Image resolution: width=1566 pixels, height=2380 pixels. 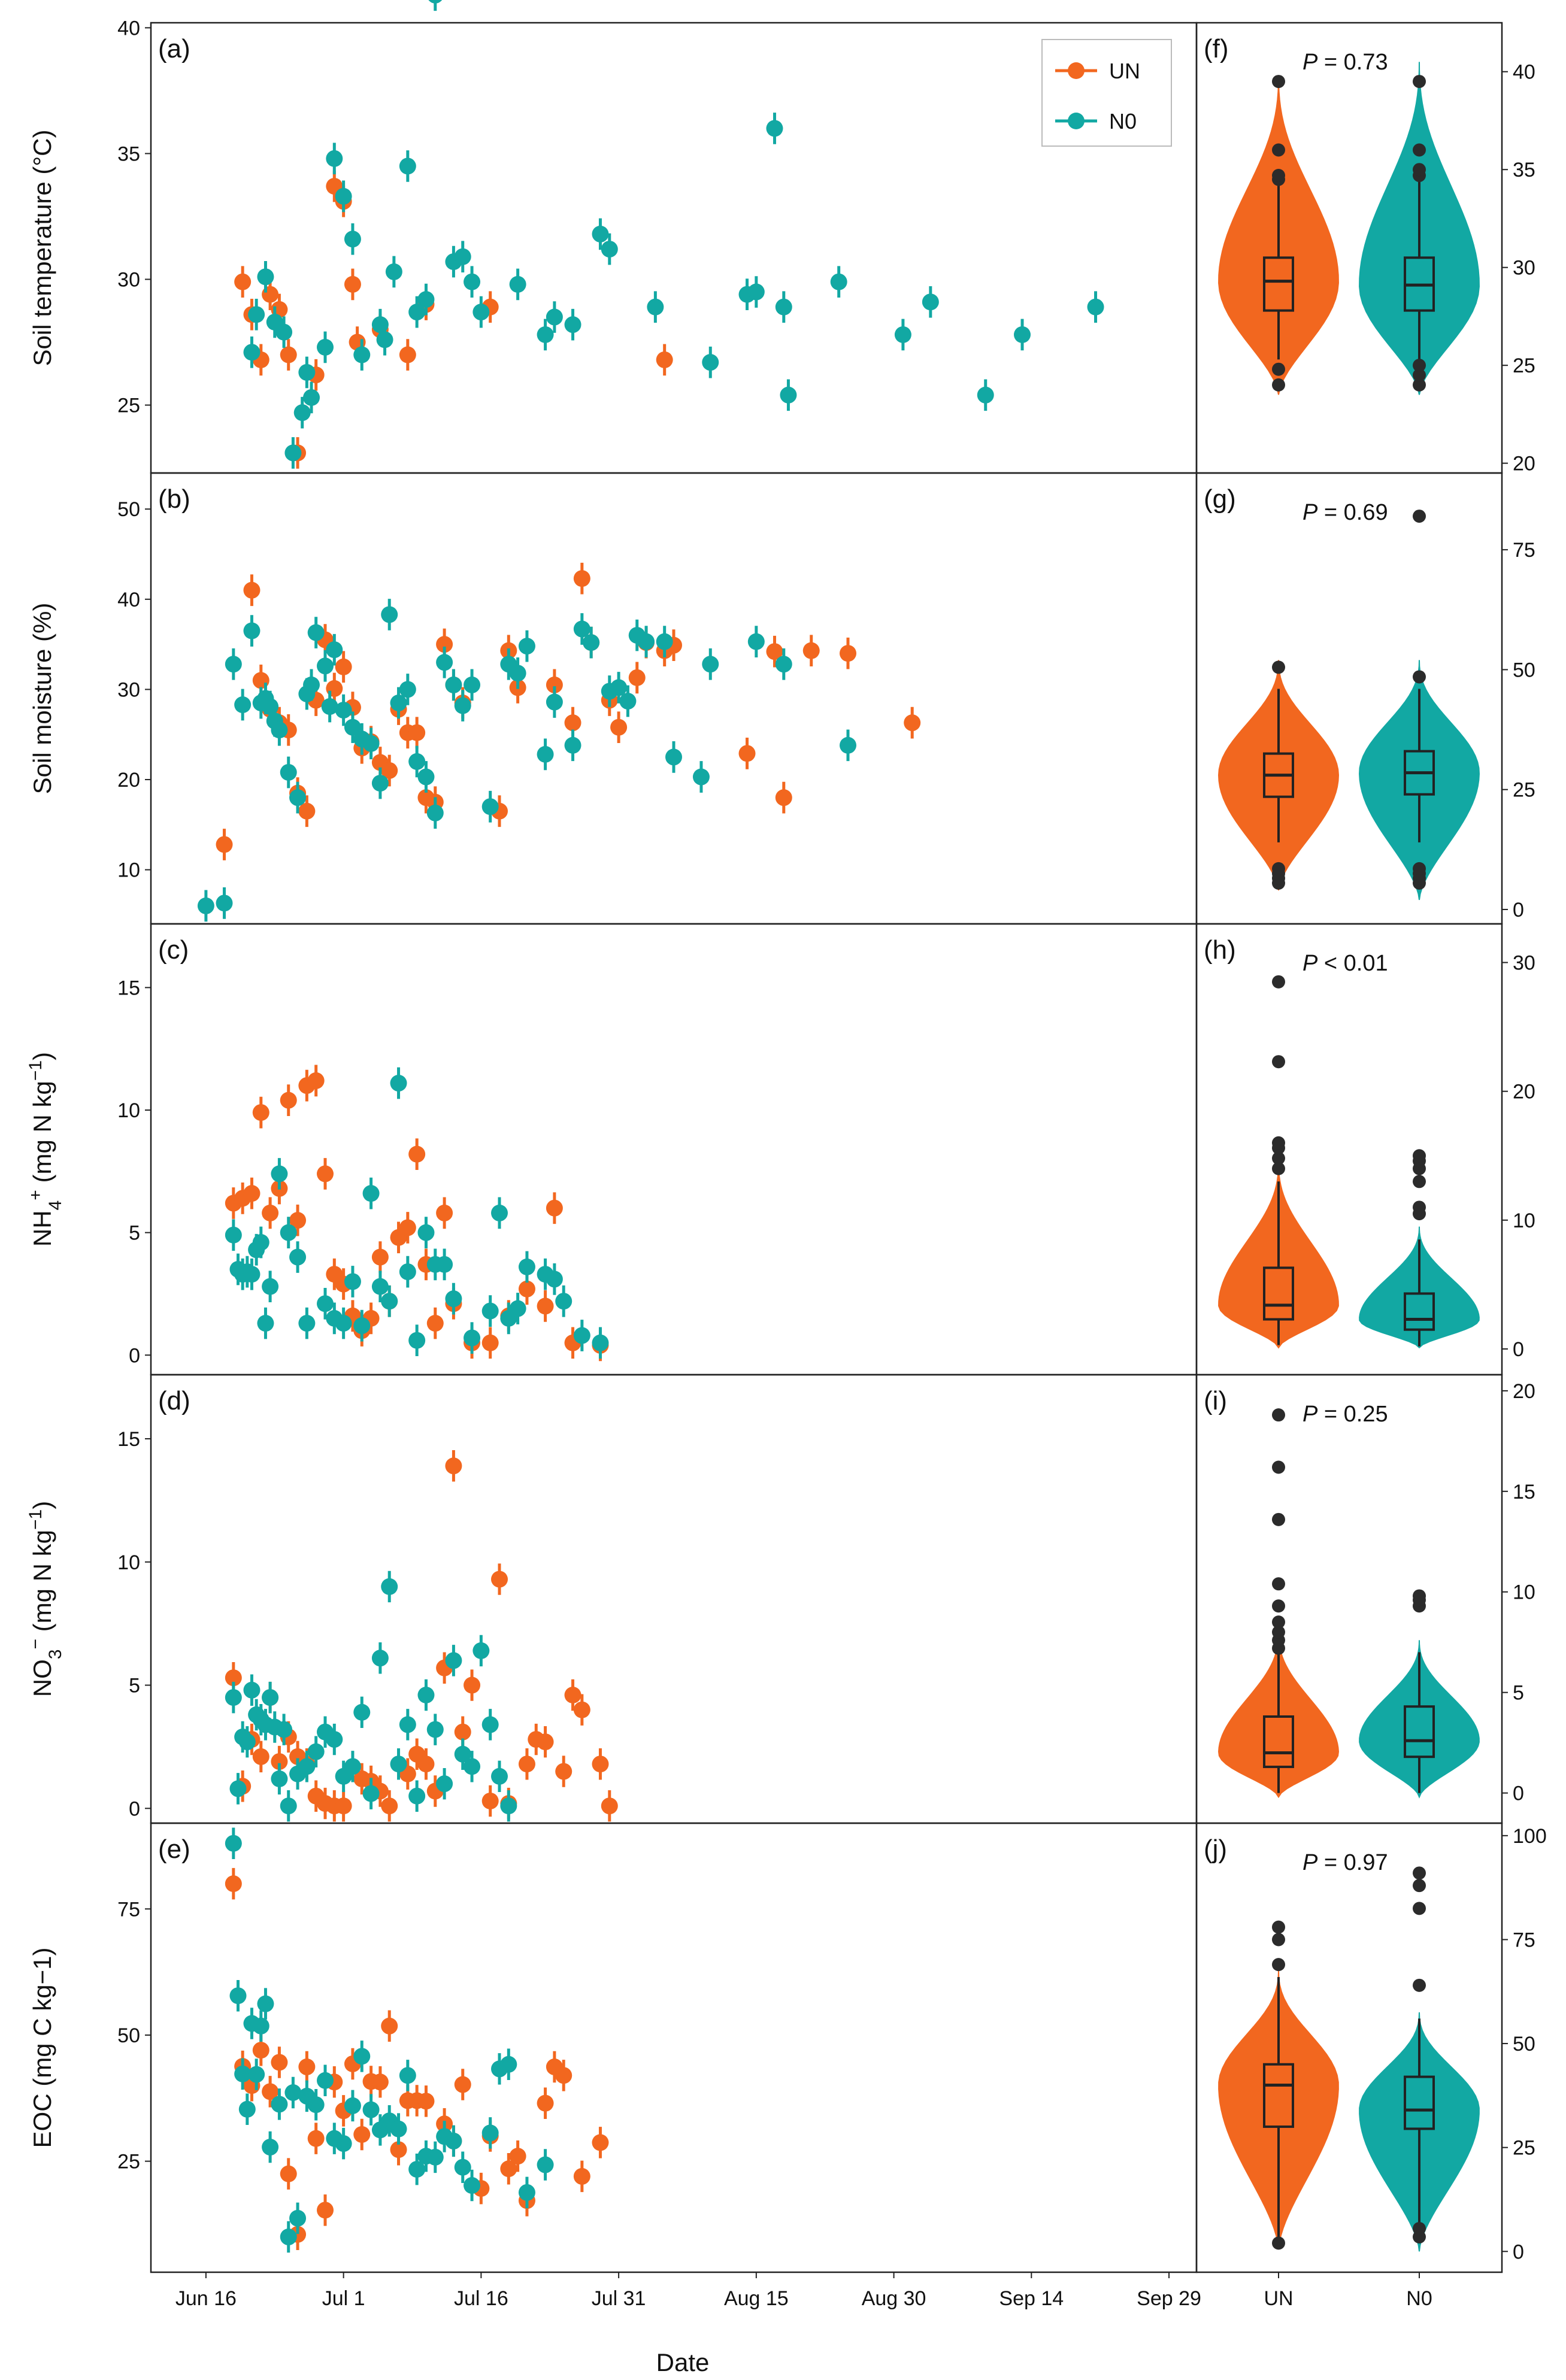 What do you see at coordinates (1349, 2047) in the screenshot?
I see `inset-frame` at bounding box center [1349, 2047].